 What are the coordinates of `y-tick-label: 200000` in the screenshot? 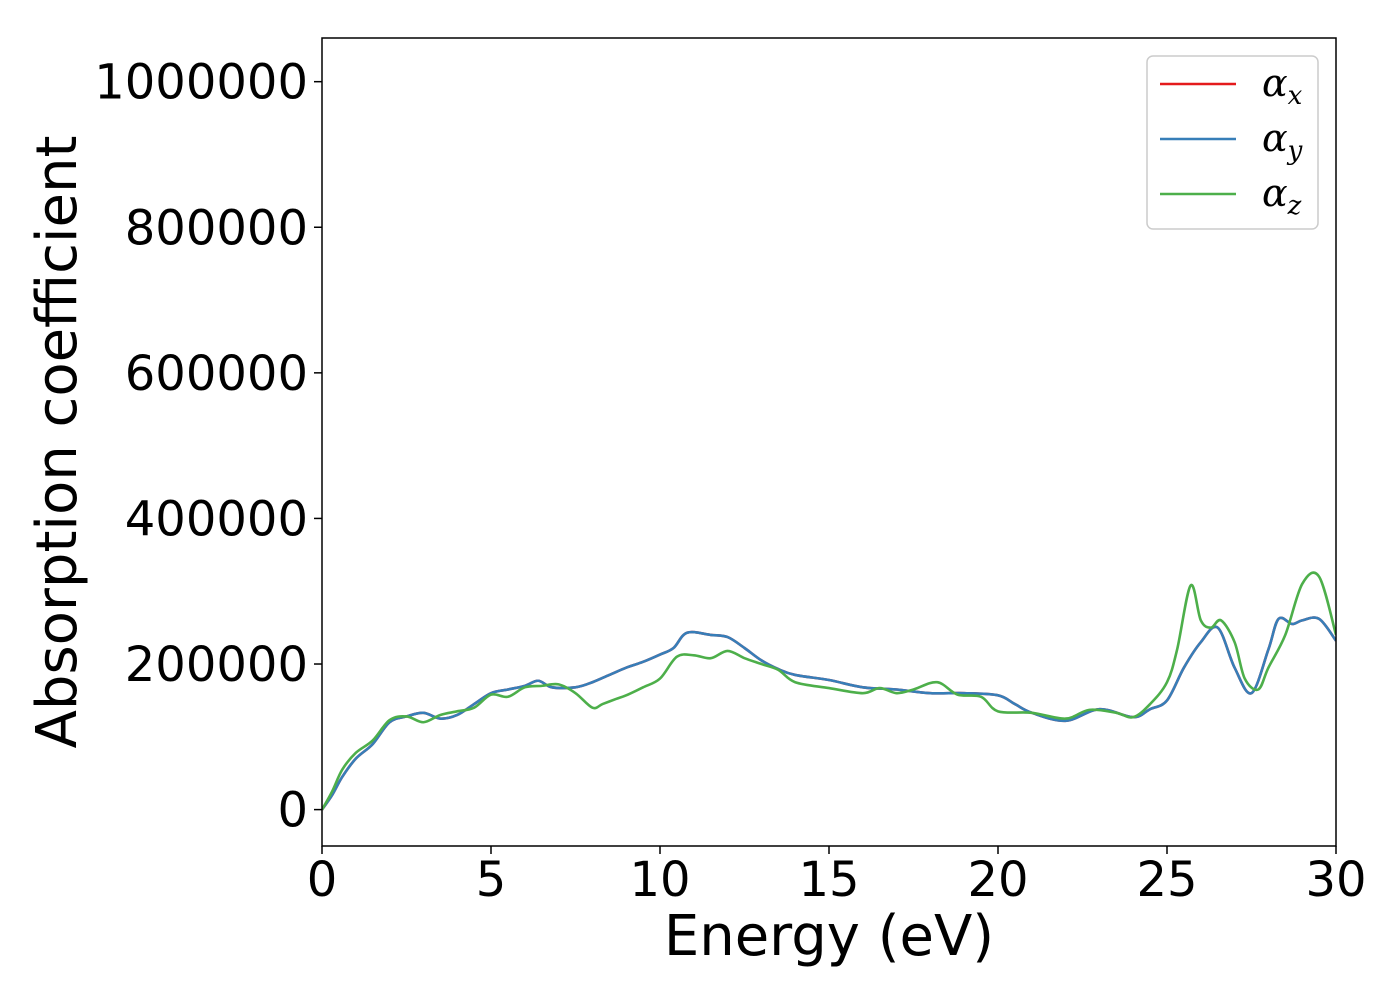 It's located at (216, 665).